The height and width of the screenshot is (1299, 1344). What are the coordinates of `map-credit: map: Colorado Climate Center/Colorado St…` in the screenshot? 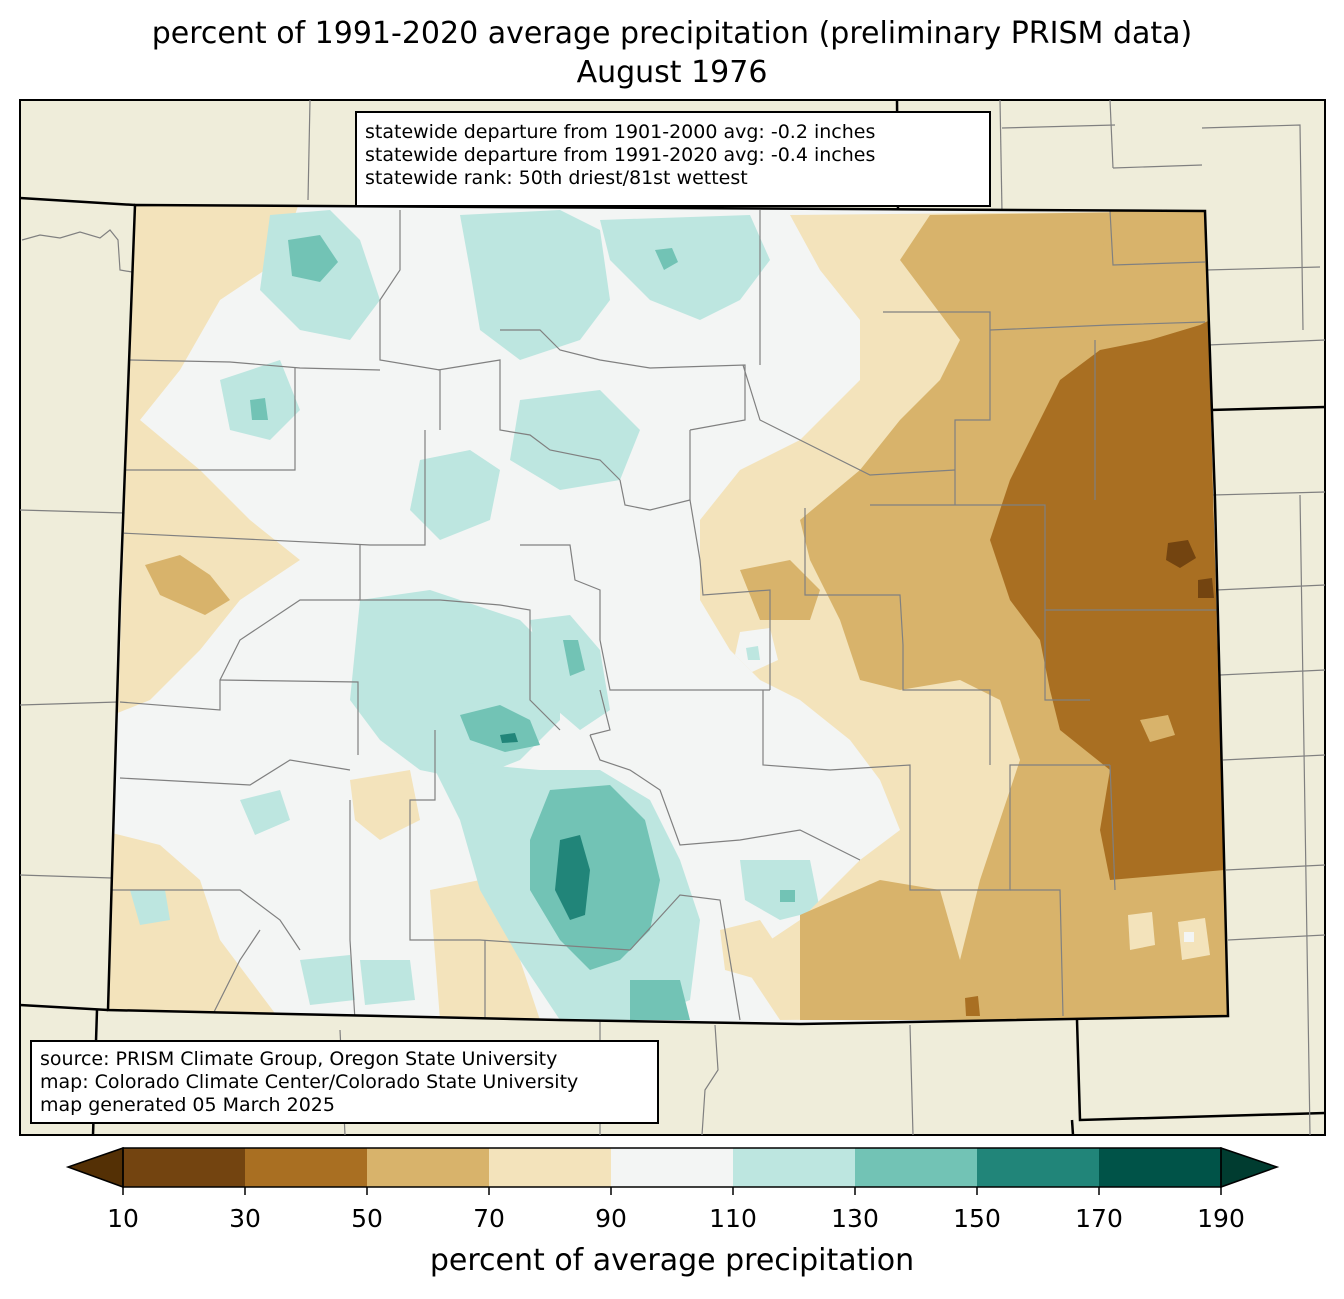 It's located at (309, 1082).